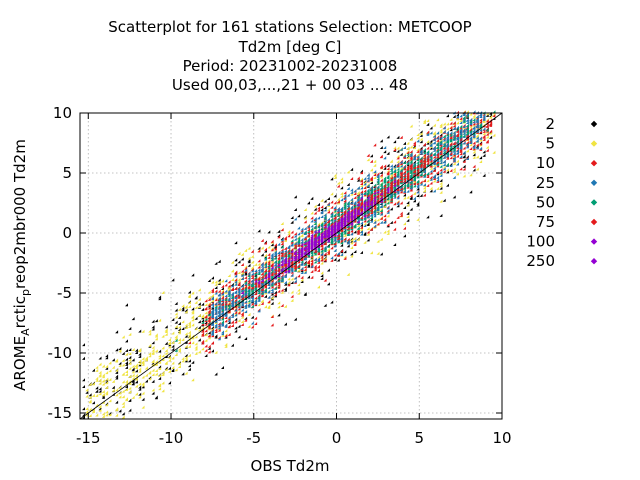 The image size is (640, 480). Describe the element at coordinates (337, 438) in the screenshot. I see `x-tick-label: 0` at that location.